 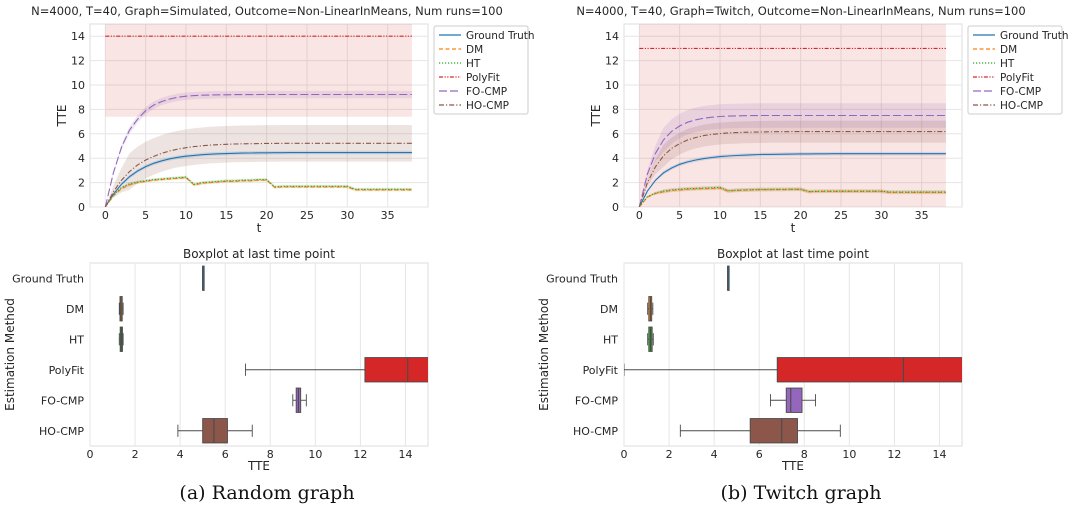 What do you see at coordinates (62, 115) in the screenshot?
I see `panel-0-line-ylabel: TTE` at bounding box center [62, 115].